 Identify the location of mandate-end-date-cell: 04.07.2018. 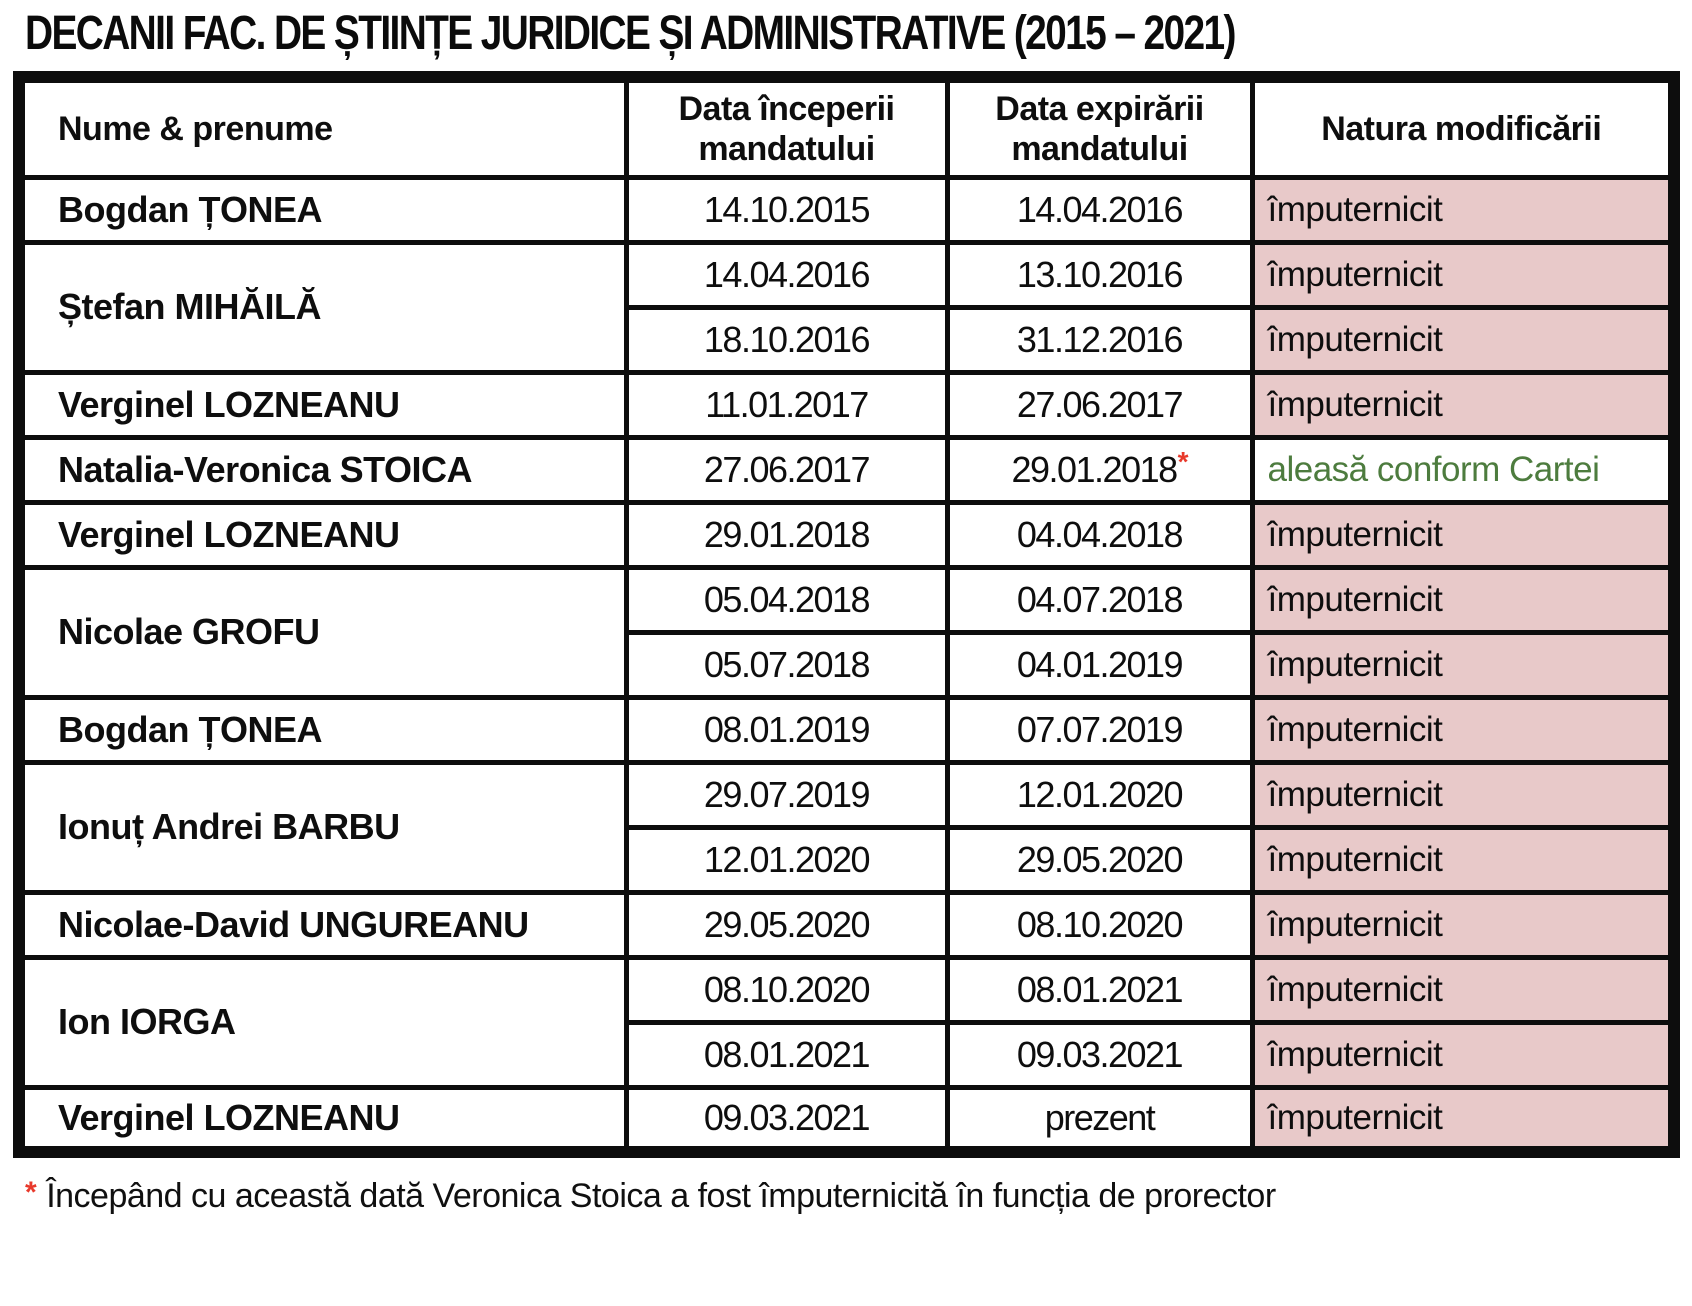
(1099, 599).